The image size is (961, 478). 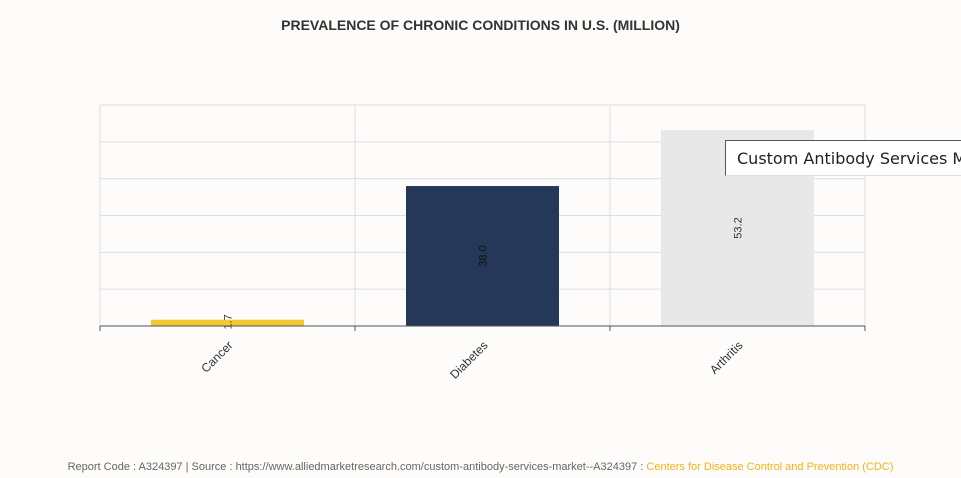 What do you see at coordinates (216, 356) in the screenshot?
I see `category-label-cancer: Cancer` at bounding box center [216, 356].